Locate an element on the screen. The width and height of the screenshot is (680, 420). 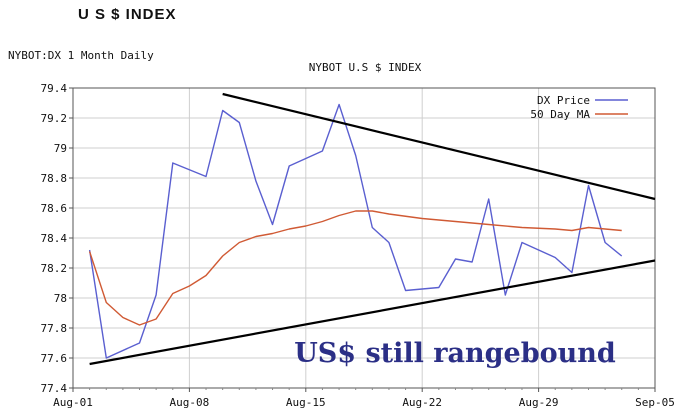
chart-title: NYBOT U.S $ INDEX is located at coordinates (365, 67).